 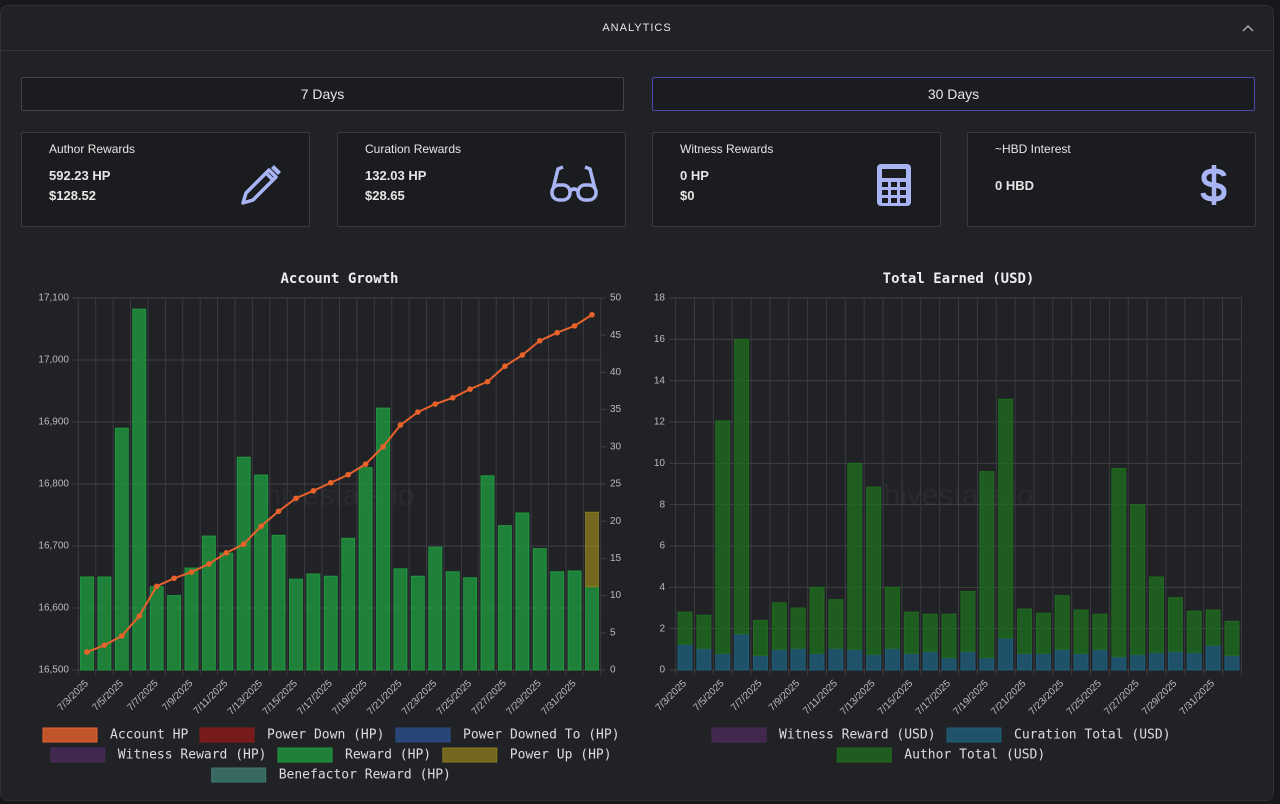 I want to click on legend-label: Witness Reward (HP), so click(x=192, y=755).